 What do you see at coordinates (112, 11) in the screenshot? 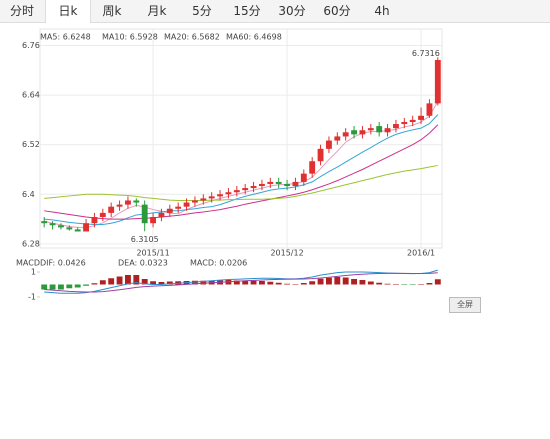
I see `tab: 周k` at bounding box center [112, 11].